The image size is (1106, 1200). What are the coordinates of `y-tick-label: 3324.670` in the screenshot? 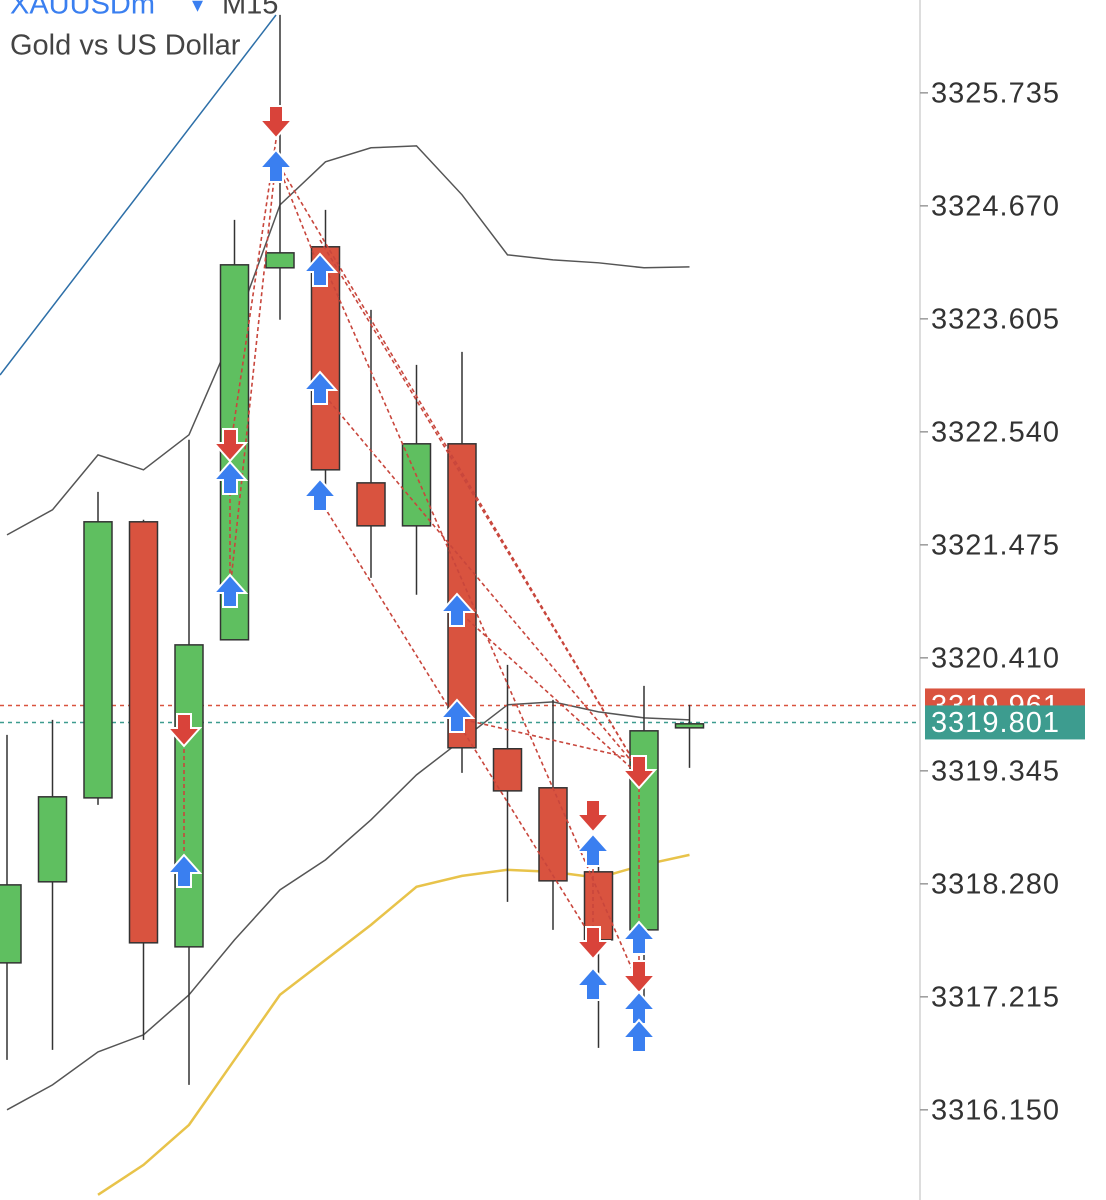 It's located at (995, 206).